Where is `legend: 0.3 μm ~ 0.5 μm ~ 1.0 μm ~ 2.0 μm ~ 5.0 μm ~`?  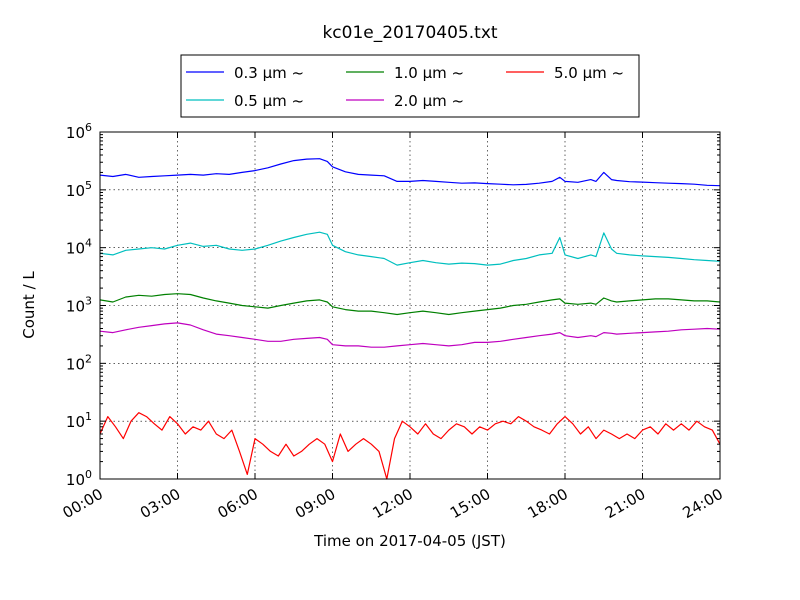 legend: 0.3 μm ~ 0.5 μm ~ 1.0 μm ~ 2.0 μm ~ 5.0 μm ~ is located at coordinates (410, 86).